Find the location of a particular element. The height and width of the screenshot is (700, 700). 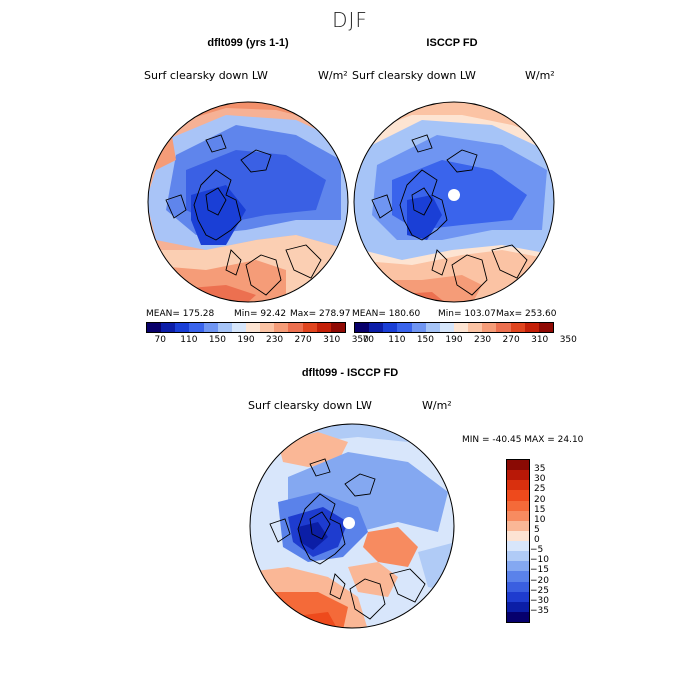

panel1-colorbar-ticks: 70 110 150 190 230 270 310 350 is located at coordinates (257, 341).